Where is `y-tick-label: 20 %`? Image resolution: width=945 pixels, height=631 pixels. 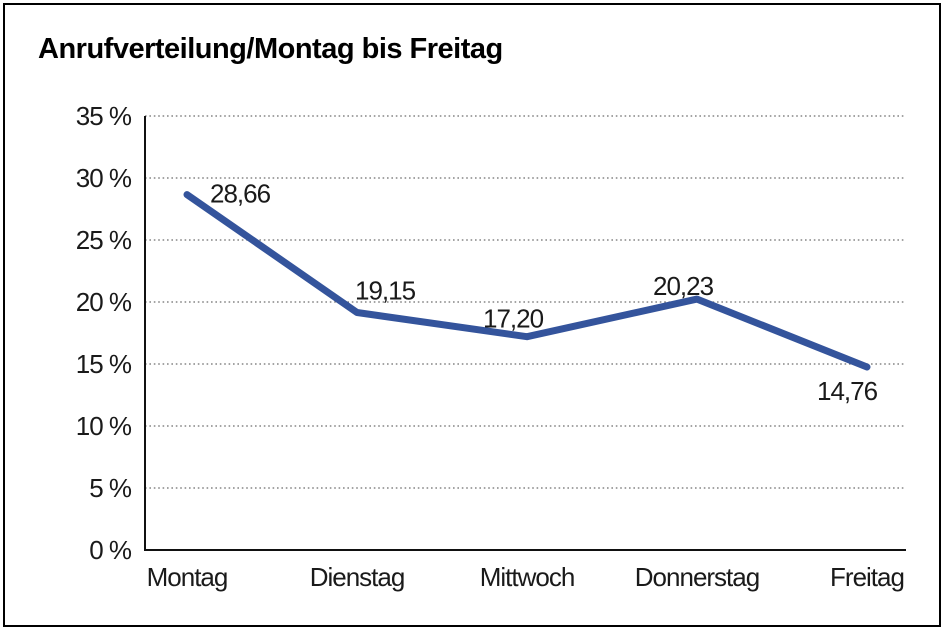 y-tick-label: 20 % is located at coordinates (104, 302).